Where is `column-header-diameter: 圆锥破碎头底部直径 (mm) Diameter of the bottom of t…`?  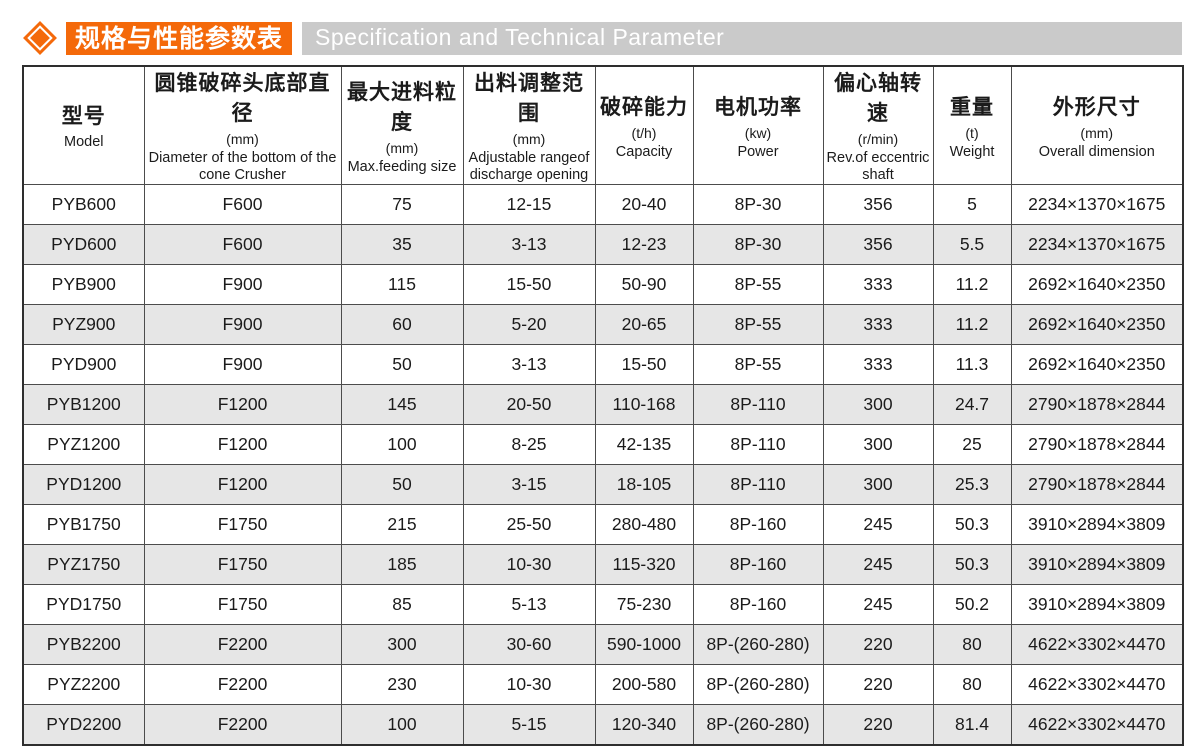
column-header-diameter: 圆锥破碎头底部直径 (mm) Diameter of the bottom of t… is located at coordinates (242, 125).